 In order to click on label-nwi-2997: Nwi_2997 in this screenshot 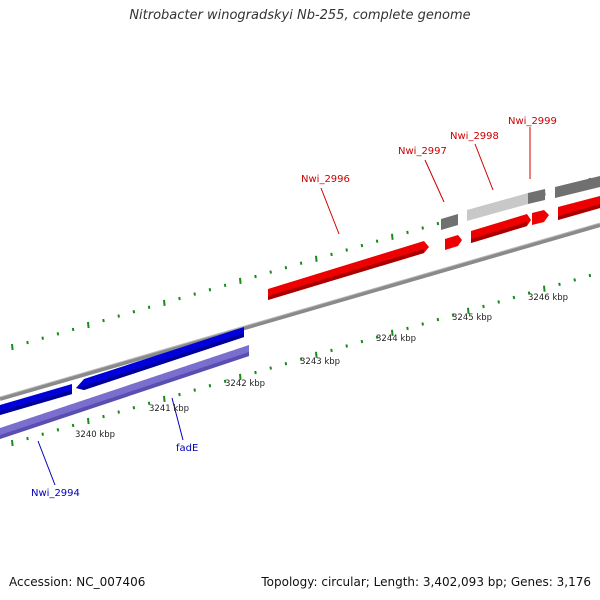, I will do `click(422, 151)`.